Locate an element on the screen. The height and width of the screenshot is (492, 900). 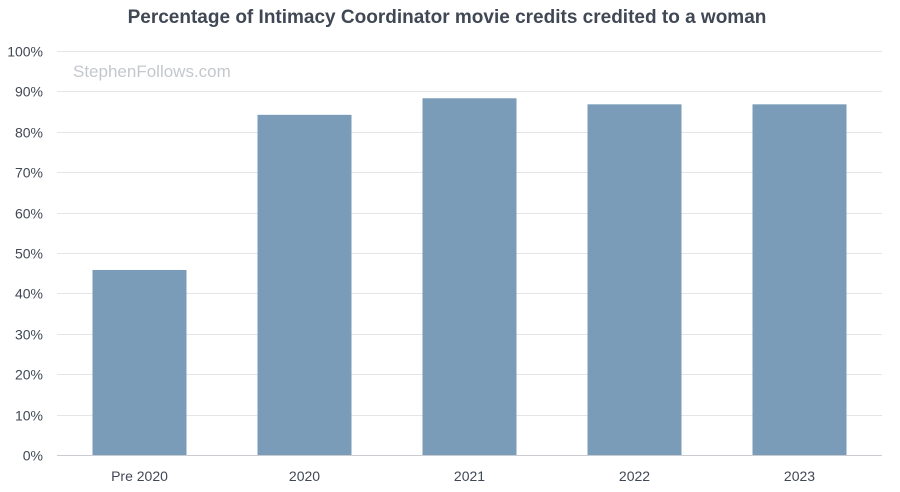
y-tick-label: 90% is located at coordinates (29, 92).